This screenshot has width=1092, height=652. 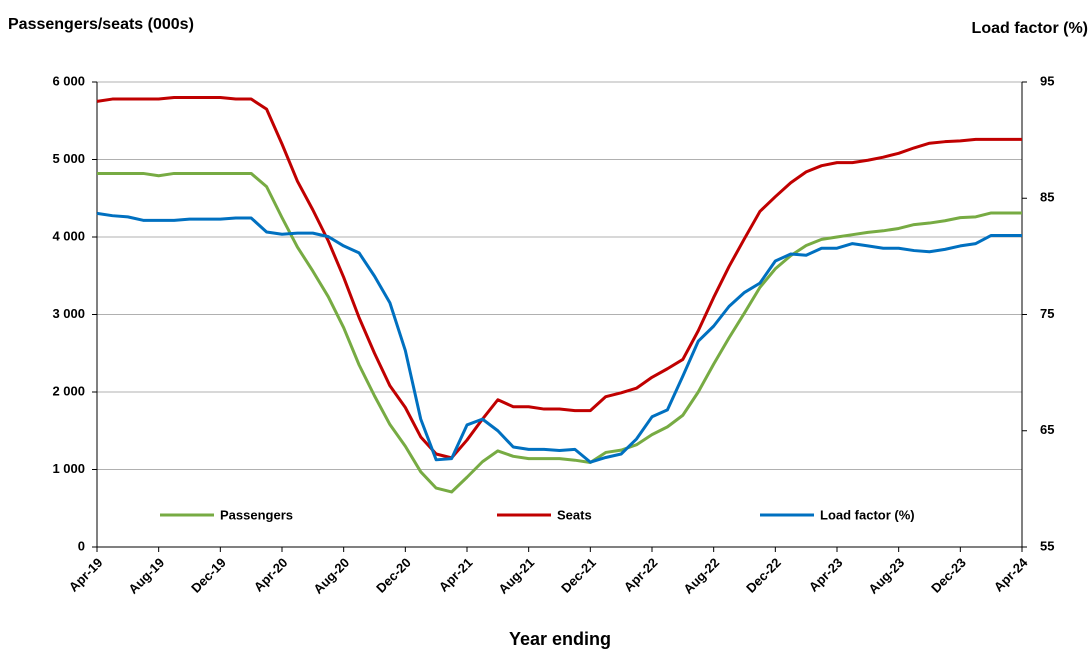 I want to click on y2-tick-label: 65, so click(x=1047, y=429).